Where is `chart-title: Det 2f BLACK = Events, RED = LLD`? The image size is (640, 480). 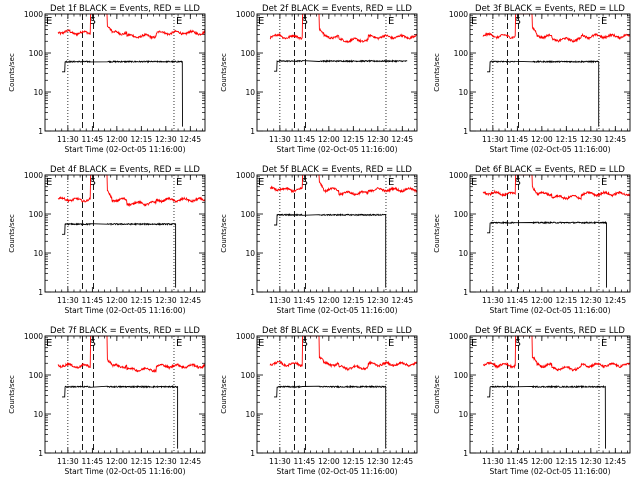
chart-title: Det 2f BLACK = Events, RED = LLD is located at coordinates (337, 9).